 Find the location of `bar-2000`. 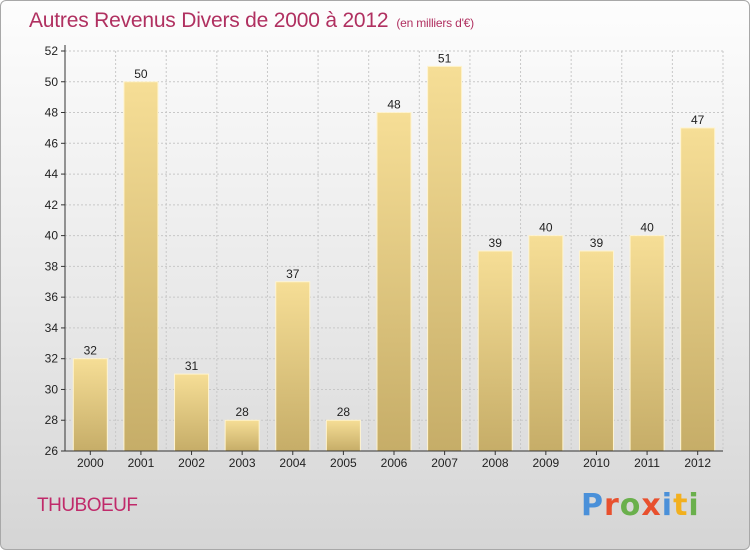

bar-2000 is located at coordinates (90, 405).